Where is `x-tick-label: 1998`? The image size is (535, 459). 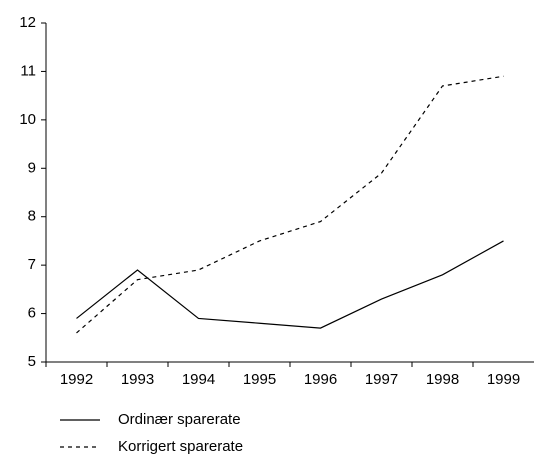 x-tick-label: 1998 is located at coordinates (442, 379).